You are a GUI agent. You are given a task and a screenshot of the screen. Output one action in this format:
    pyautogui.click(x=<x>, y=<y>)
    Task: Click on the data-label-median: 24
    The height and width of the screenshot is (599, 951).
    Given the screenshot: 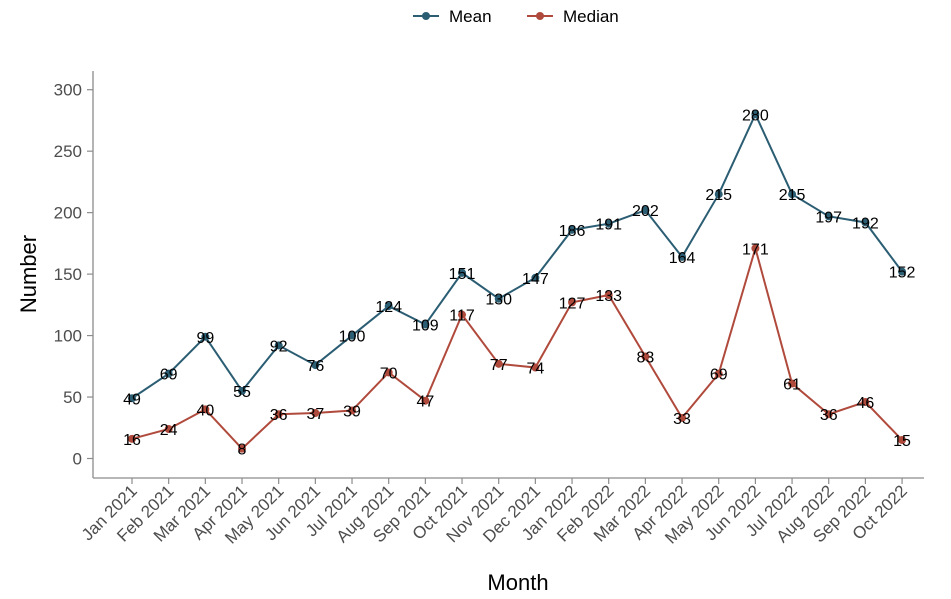 What is the action you would take?
    pyautogui.click(x=169, y=430)
    